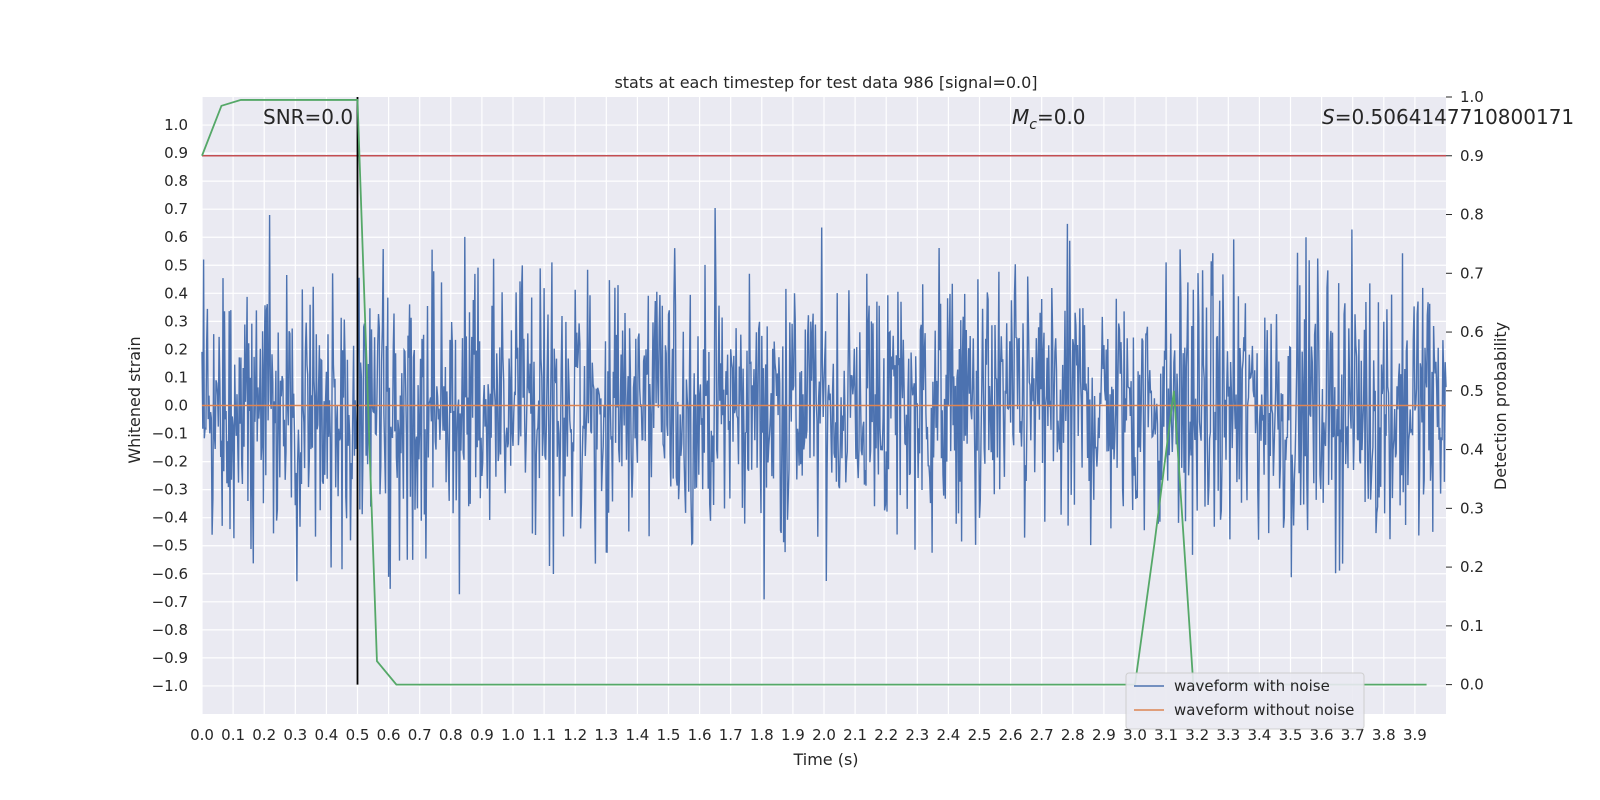 The height and width of the screenshot is (800, 1600). What do you see at coordinates (1454, 117) in the screenshot?
I see `s-value: =0.5064147710800171` at bounding box center [1454, 117].